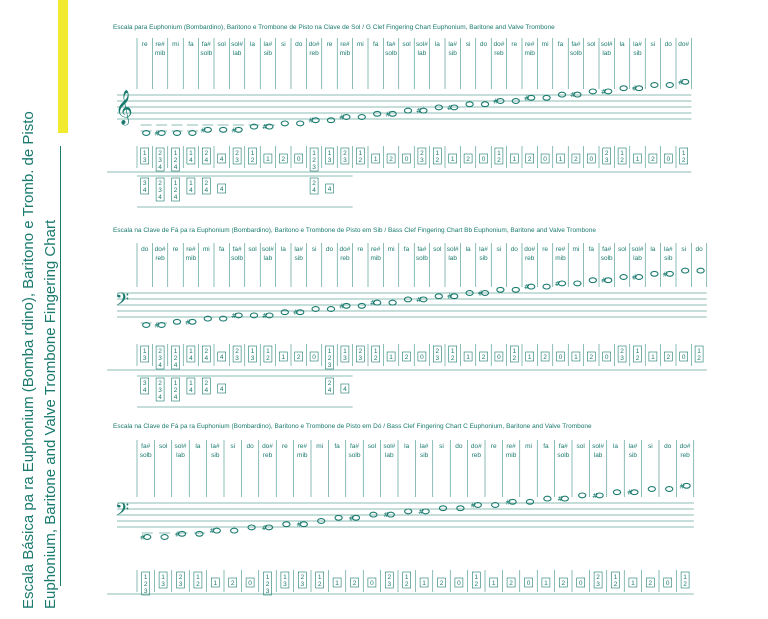 The width and height of the screenshot is (768, 619). What do you see at coordinates (459, 446) in the screenshot?
I see `note-name: do` at bounding box center [459, 446].